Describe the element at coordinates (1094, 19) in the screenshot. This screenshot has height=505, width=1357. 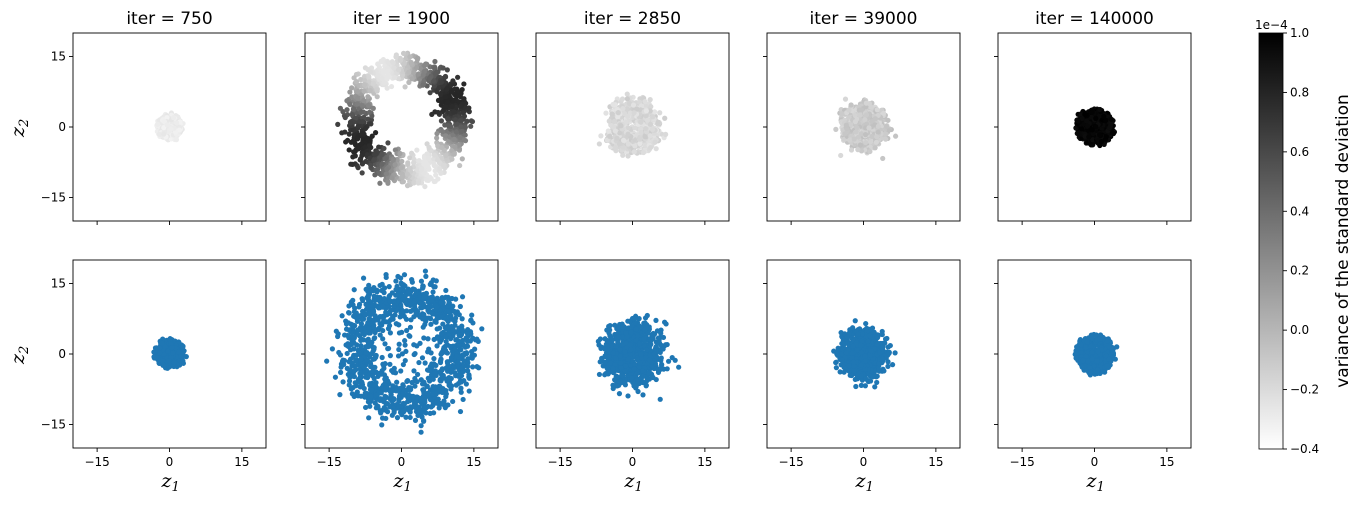
I see `panel-title: iter = 140000` at that location.